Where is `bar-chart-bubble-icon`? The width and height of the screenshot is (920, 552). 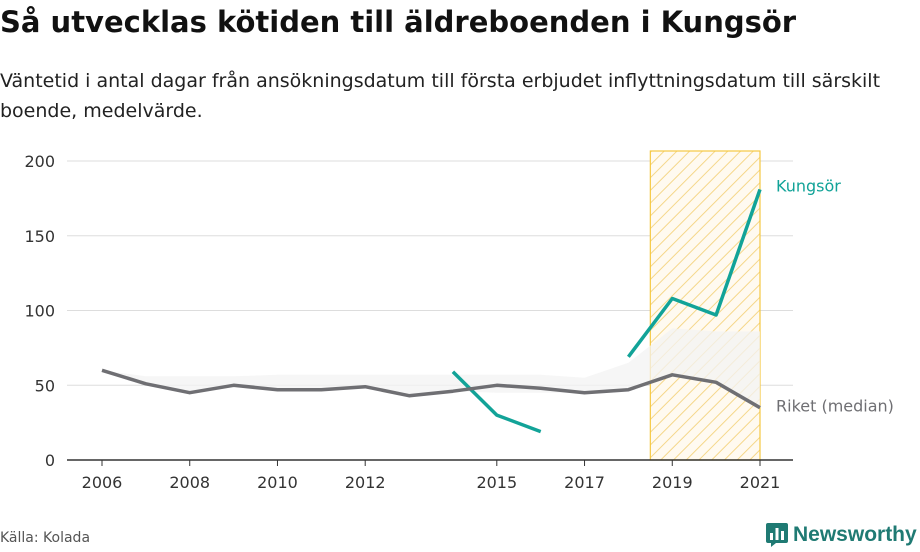 bar-chart-bubble-icon is located at coordinates (777, 535).